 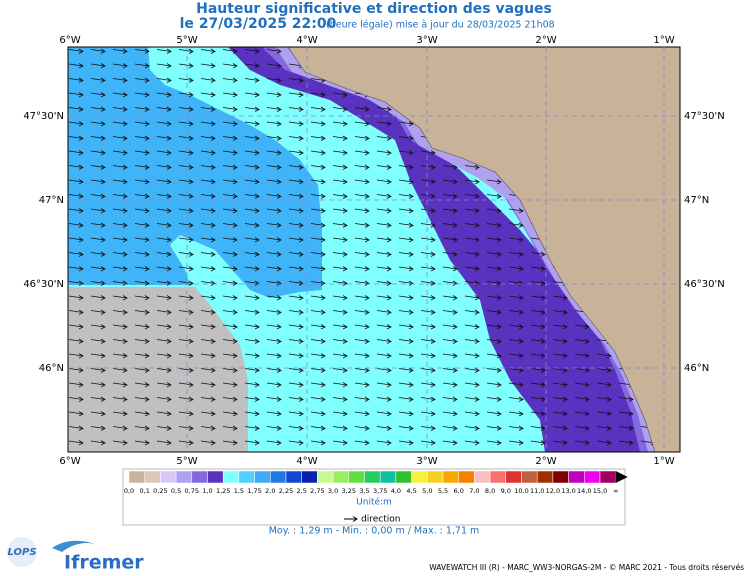 I want to click on legend-label: 0,25, so click(x=160, y=491).